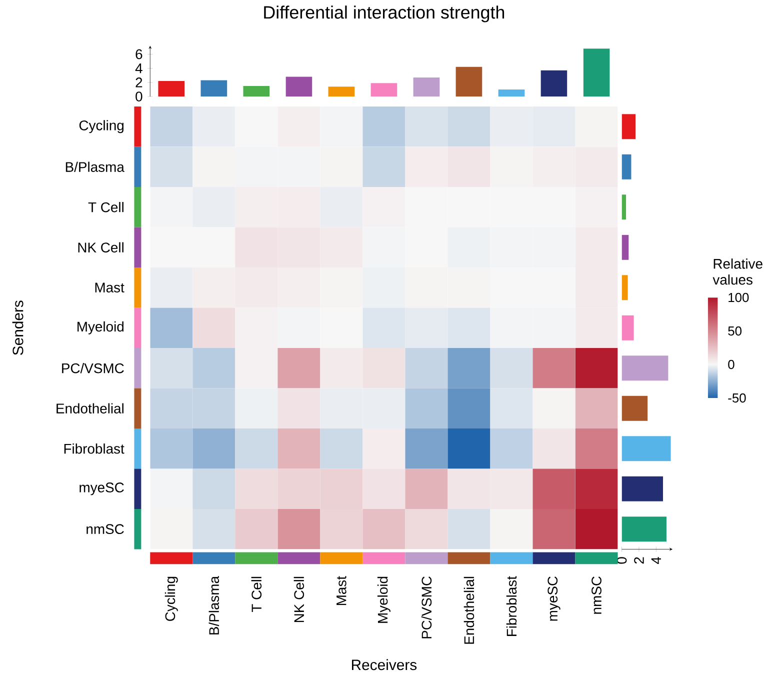  What do you see at coordinates (384, 664) in the screenshot?
I see `x-axis-title: Receivers` at bounding box center [384, 664].